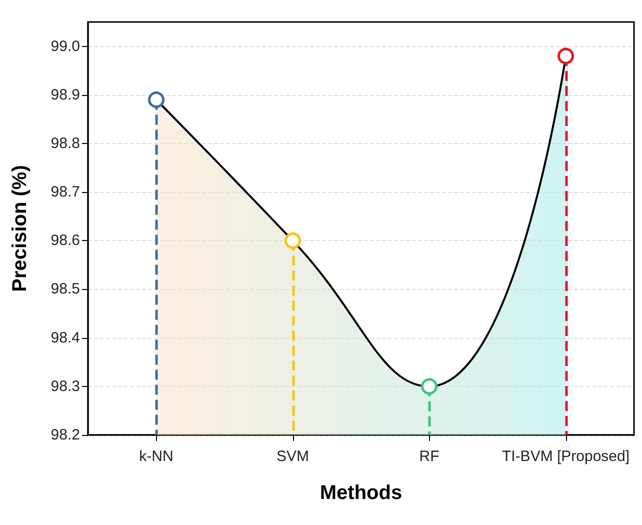  What do you see at coordinates (65, 337) in the screenshot?
I see `y-tick-label: 98.4` at bounding box center [65, 337].